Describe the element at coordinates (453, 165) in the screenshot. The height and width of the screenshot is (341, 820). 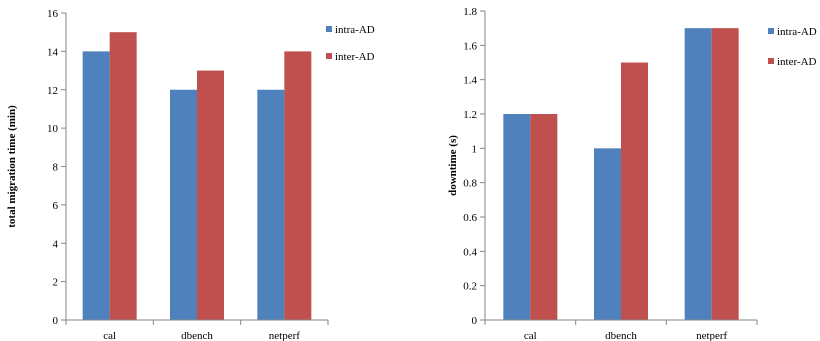
I see `y-axis-title: downtime (s)` at that location.